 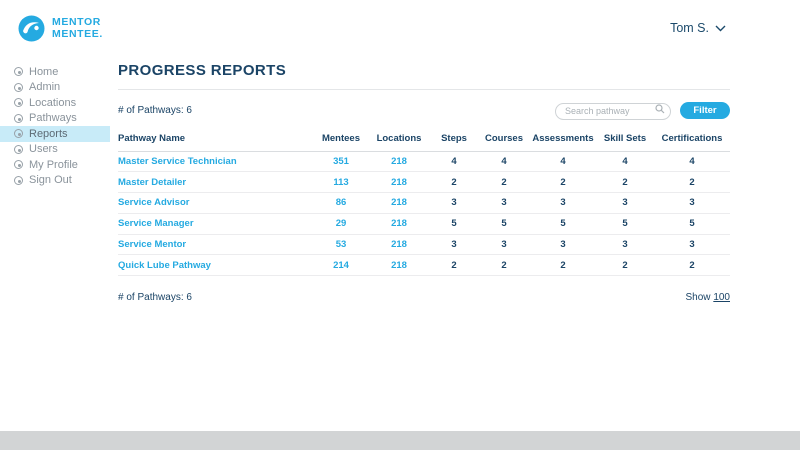 What do you see at coordinates (454, 161) in the screenshot?
I see `cell-steps: 4` at bounding box center [454, 161].